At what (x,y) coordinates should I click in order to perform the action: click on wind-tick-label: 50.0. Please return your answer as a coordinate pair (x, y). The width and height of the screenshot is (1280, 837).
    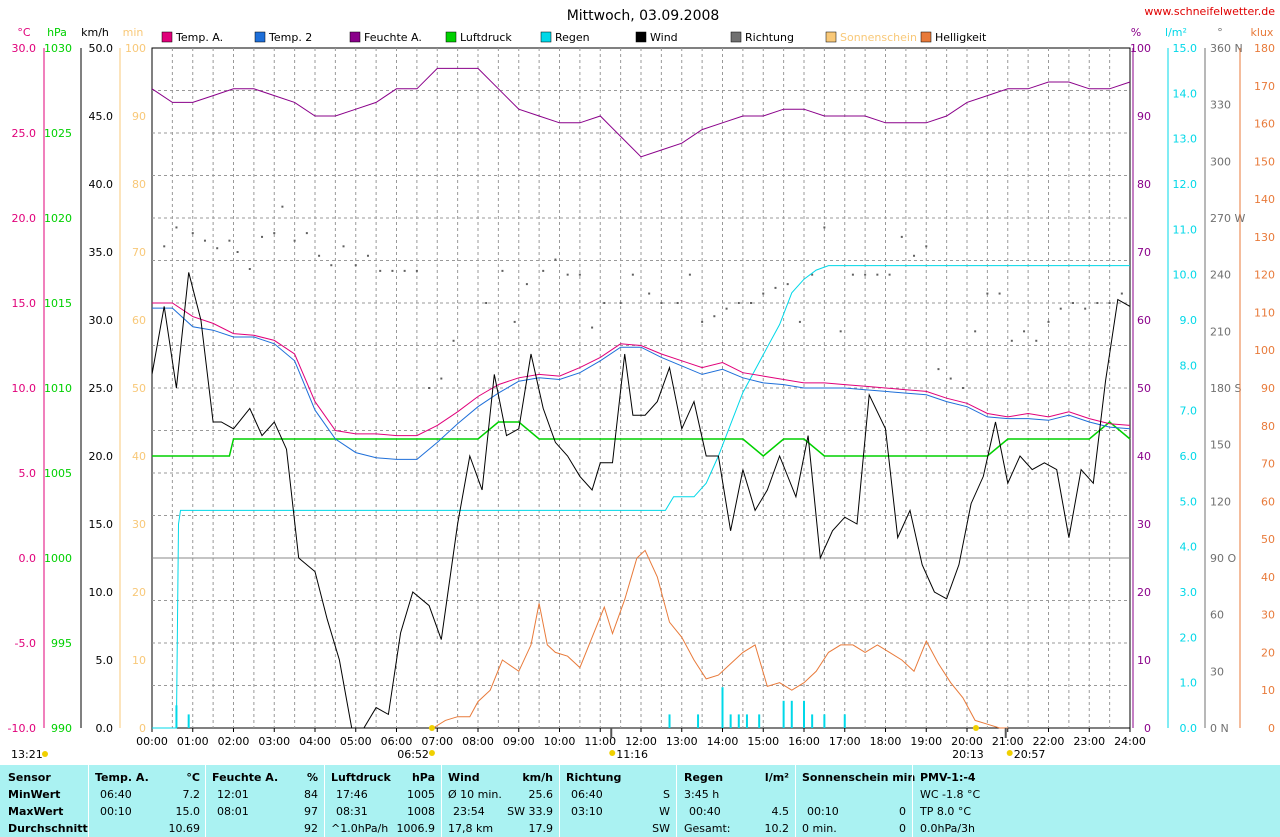
    Looking at the image, I should click on (101, 48).